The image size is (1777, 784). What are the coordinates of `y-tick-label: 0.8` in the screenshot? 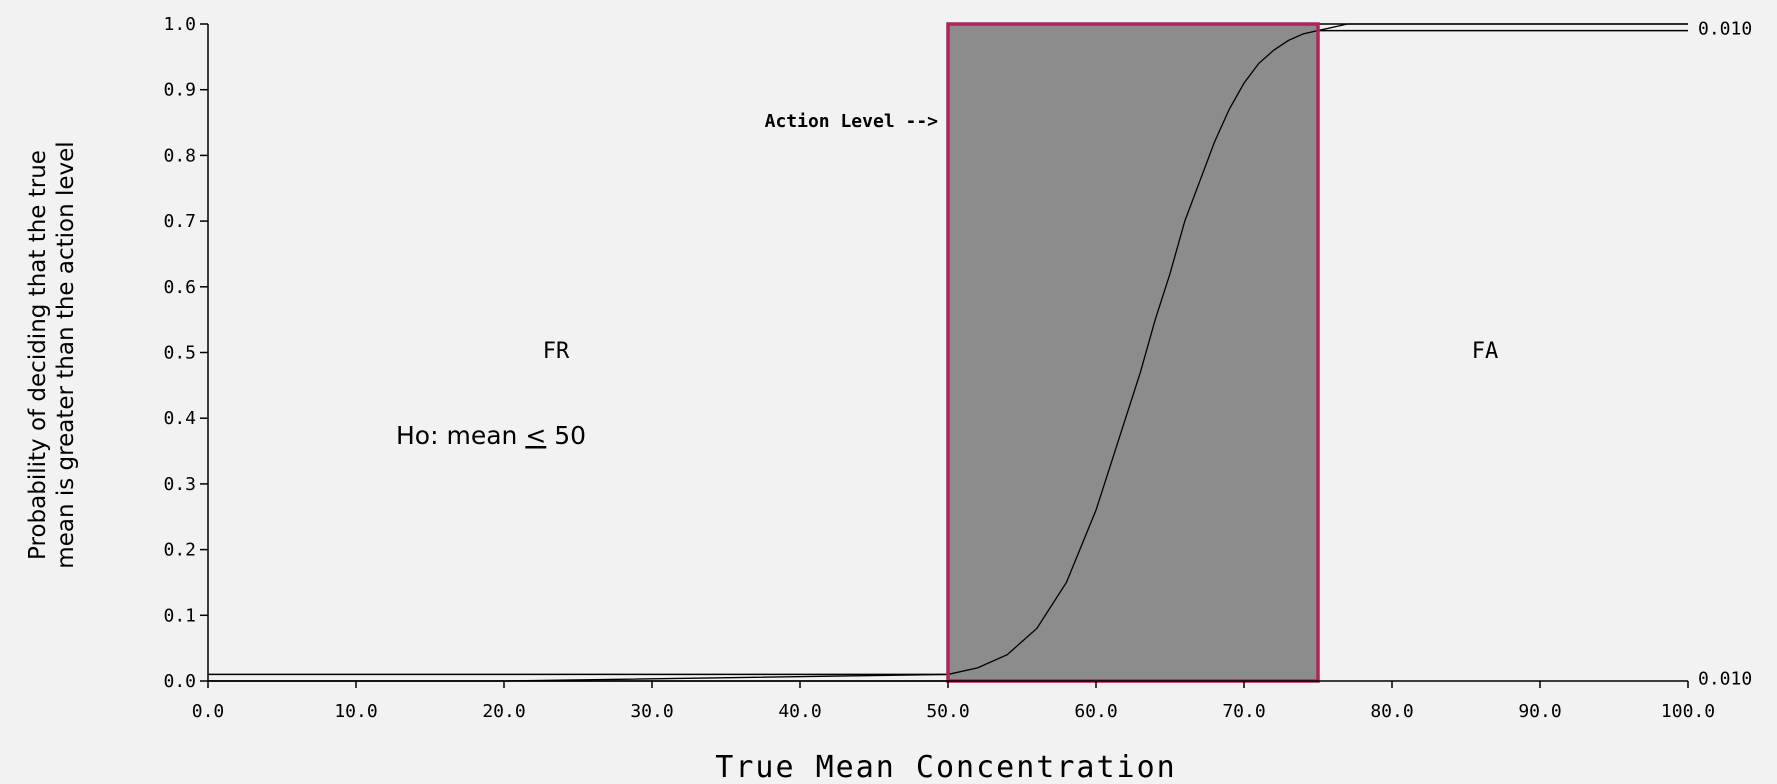 It's located at (179, 155).